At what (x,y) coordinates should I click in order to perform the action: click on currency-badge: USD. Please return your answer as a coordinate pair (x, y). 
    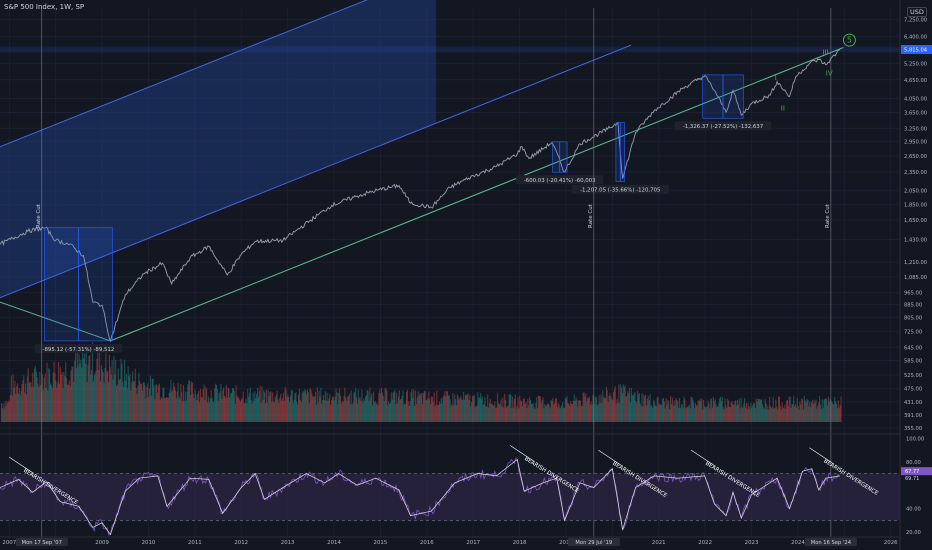
    Looking at the image, I should click on (917, 12).